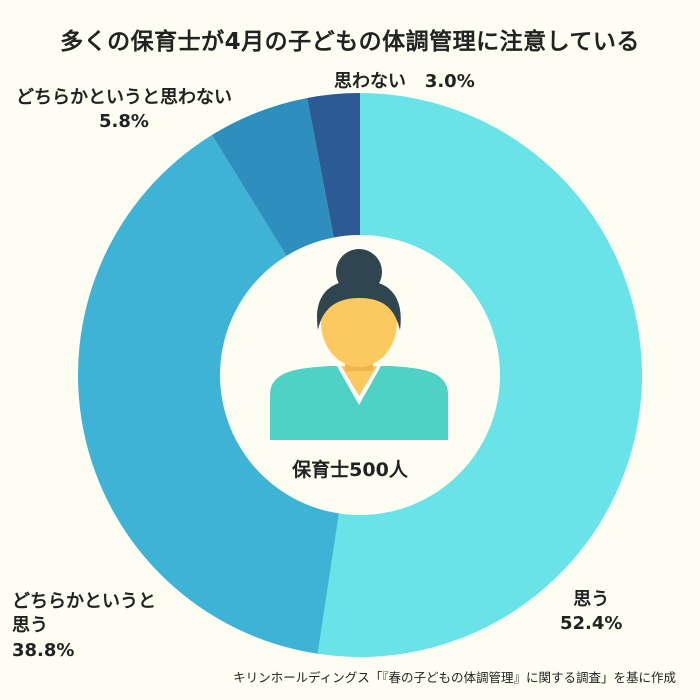  What do you see at coordinates (591, 612) in the screenshot?
I see `slice-label-omou: 思う 52.4%` at bounding box center [591, 612].